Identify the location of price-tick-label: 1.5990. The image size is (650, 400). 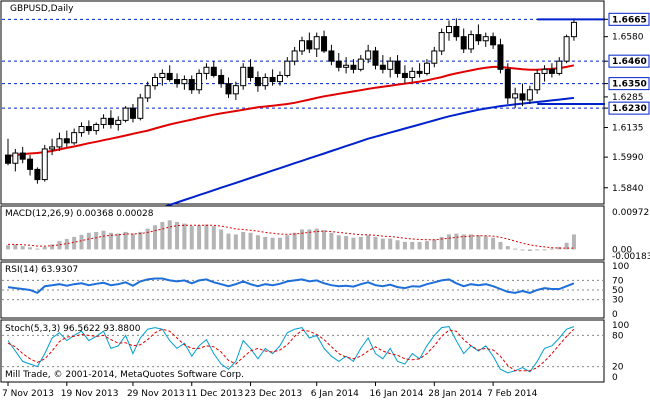
(628, 158).